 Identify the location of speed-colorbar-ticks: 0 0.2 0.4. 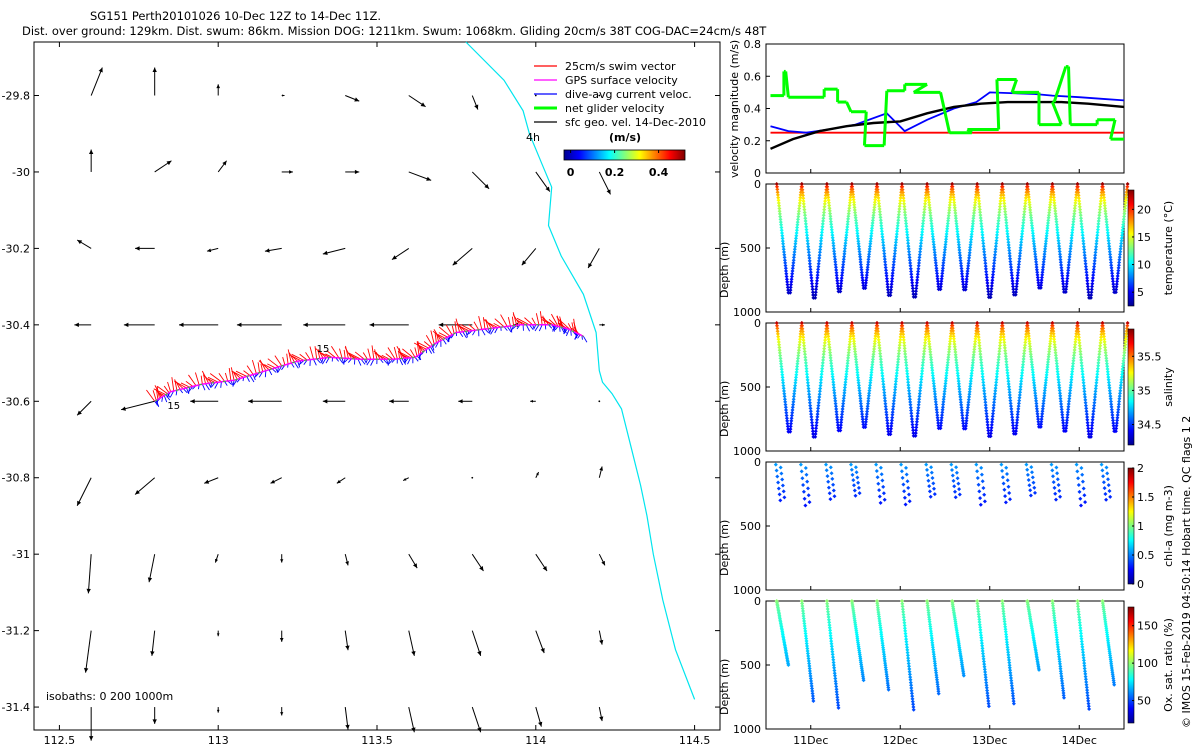
(618, 164).